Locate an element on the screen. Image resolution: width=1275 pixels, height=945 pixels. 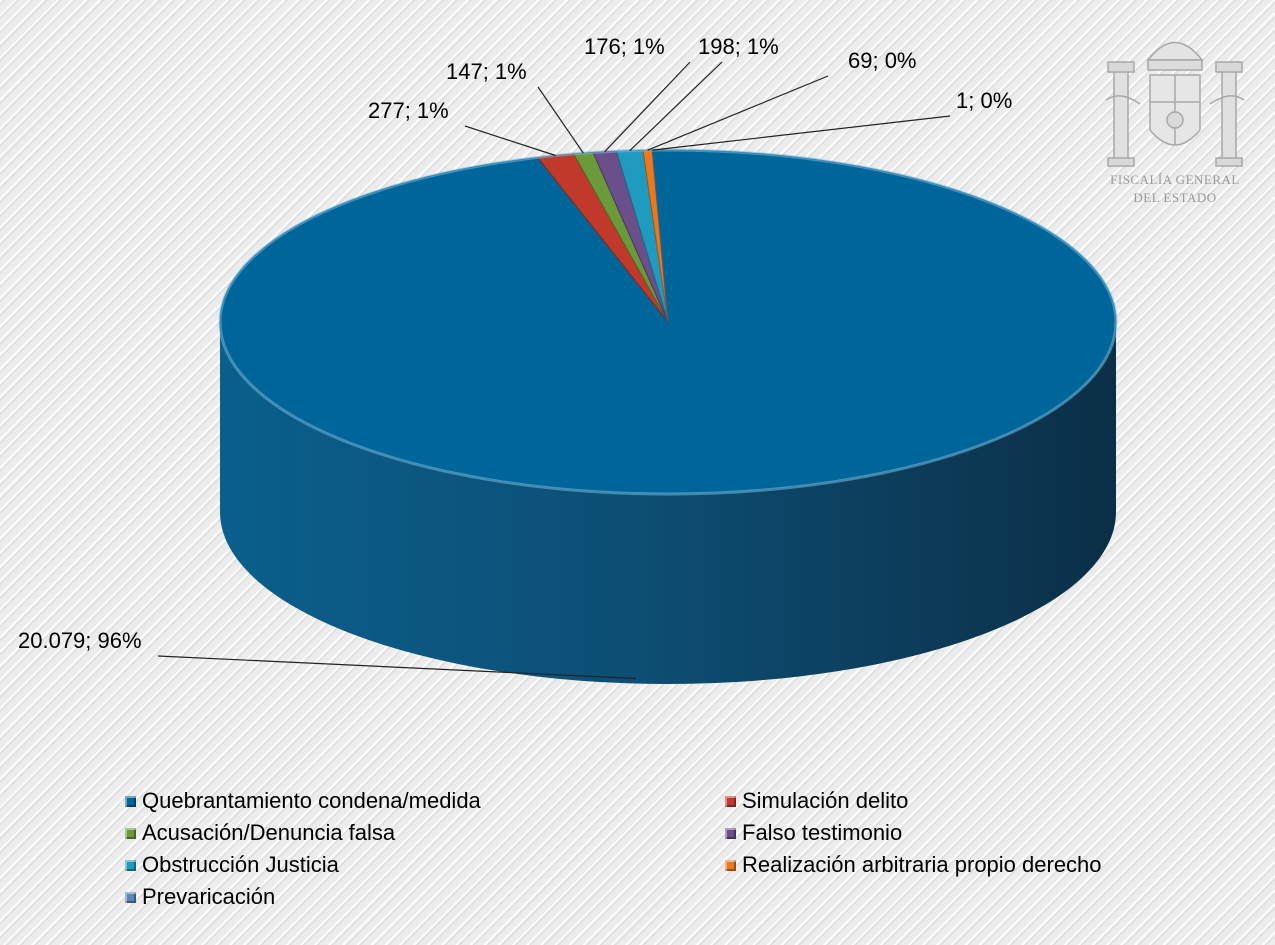
legend-item: Simulación delito is located at coordinates (816, 801).